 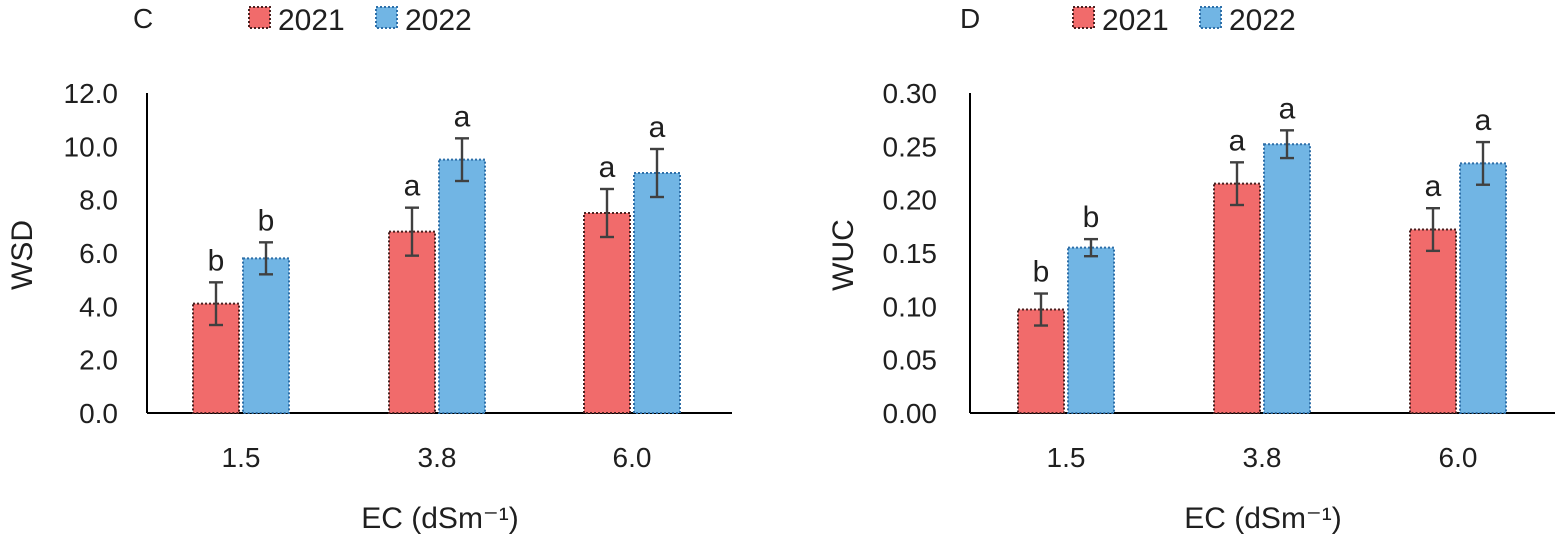 What do you see at coordinates (98, 253) in the screenshot?
I see `y-tick-label: 6.0` at bounding box center [98, 253].